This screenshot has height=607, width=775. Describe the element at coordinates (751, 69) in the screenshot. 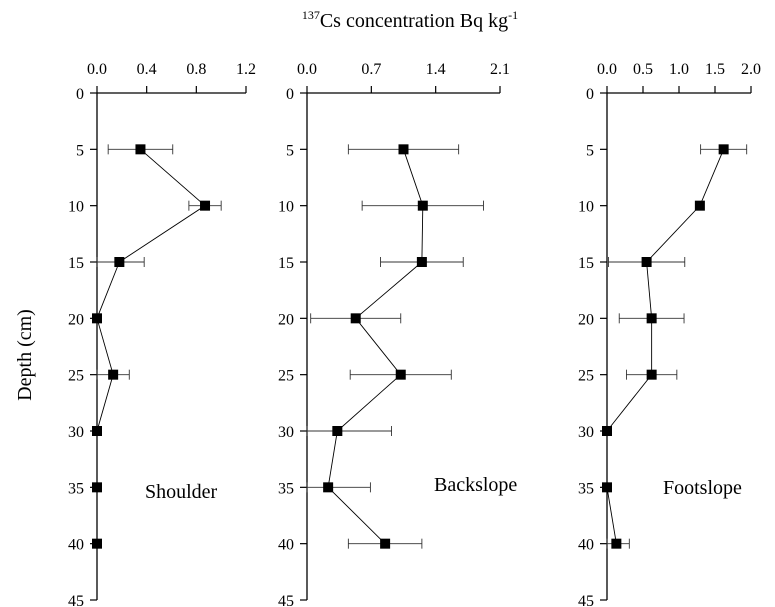

I see `x-tick-label: 2.0` at that location.